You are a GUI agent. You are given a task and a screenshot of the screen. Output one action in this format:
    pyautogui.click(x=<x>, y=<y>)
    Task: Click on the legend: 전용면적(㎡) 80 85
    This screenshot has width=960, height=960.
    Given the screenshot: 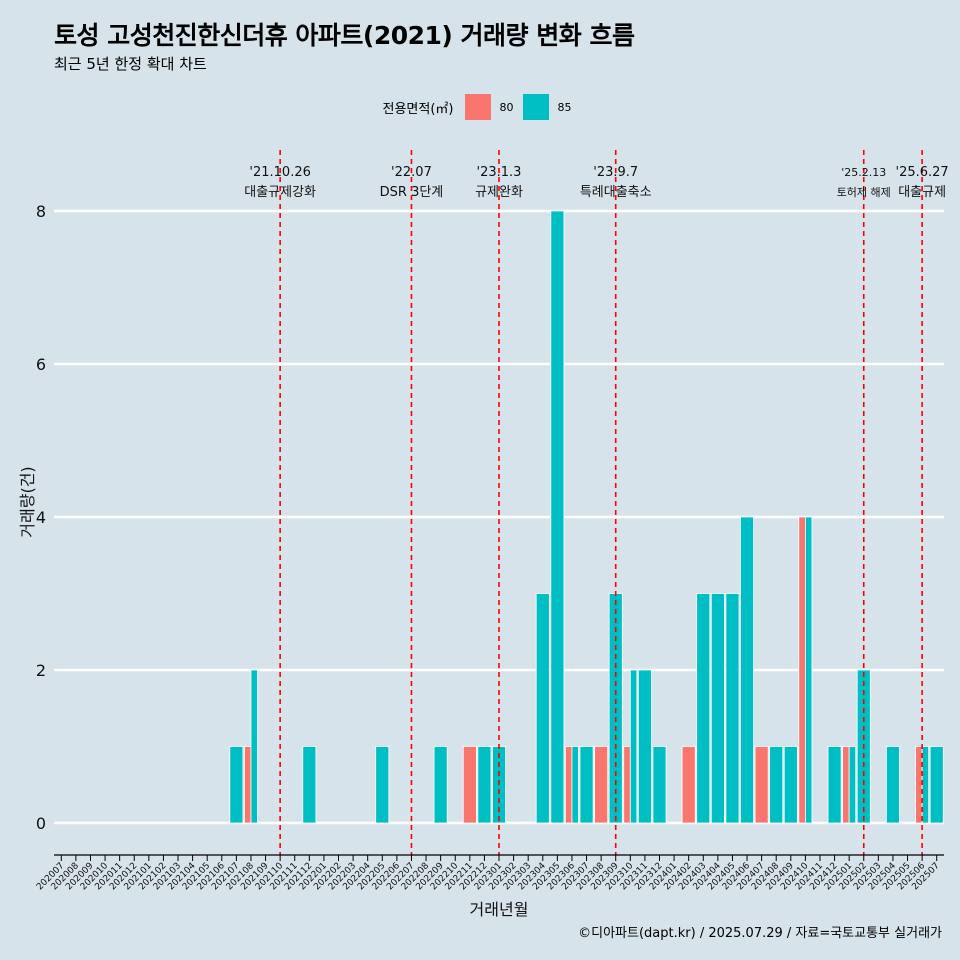 What is the action you would take?
    pyautogui.click(x=480, y=107)
    